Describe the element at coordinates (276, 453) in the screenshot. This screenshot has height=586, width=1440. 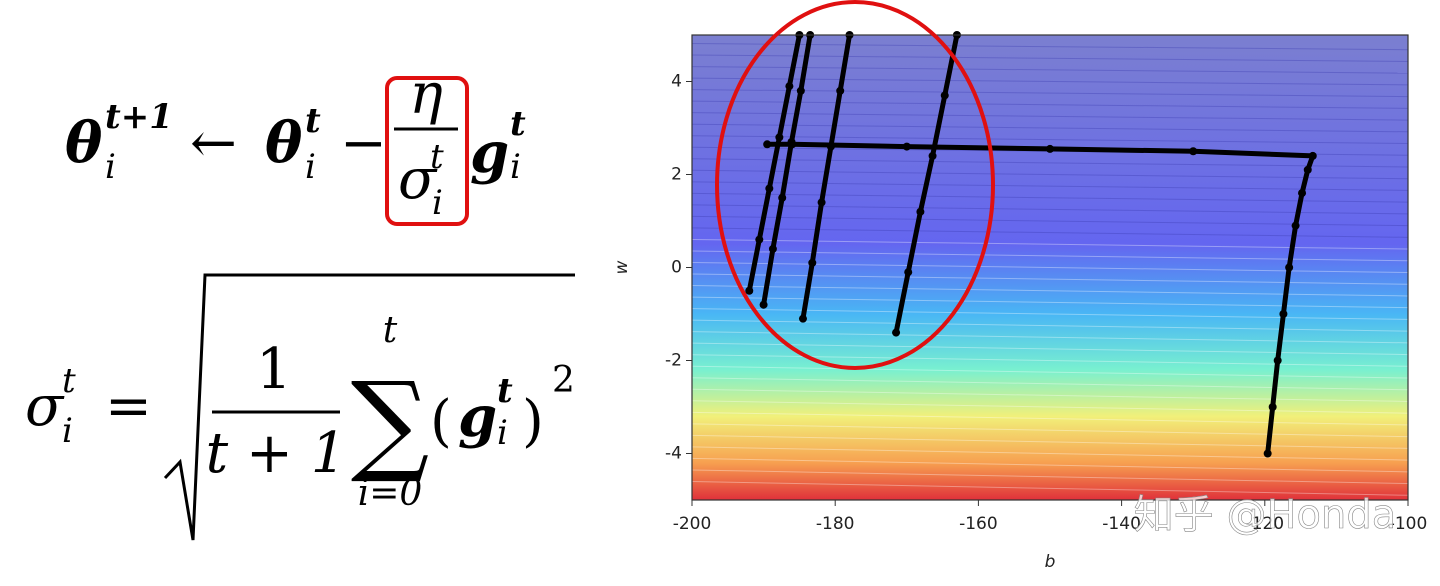
I see `denominator: t + 1` at that location.